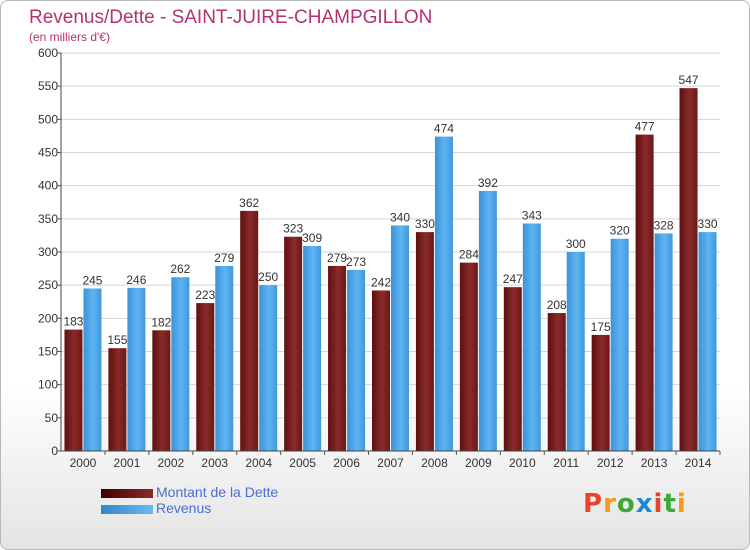  What do you see at coordinates (117, 340) in the screenshot?
I see `data-label-debt: 155` at bounding box center [117, 340].